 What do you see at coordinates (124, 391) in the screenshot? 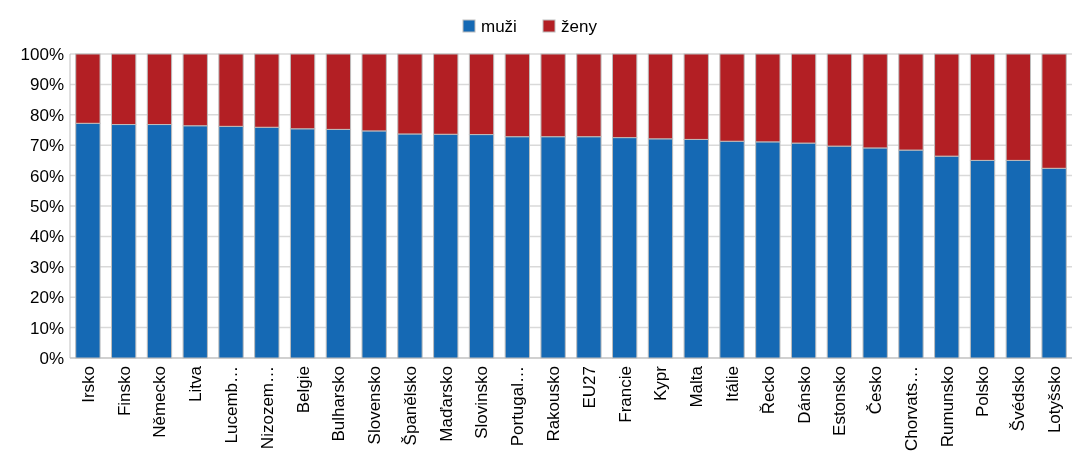
I see `x-tick-label: Finsko` at bounding box center [124, 391].